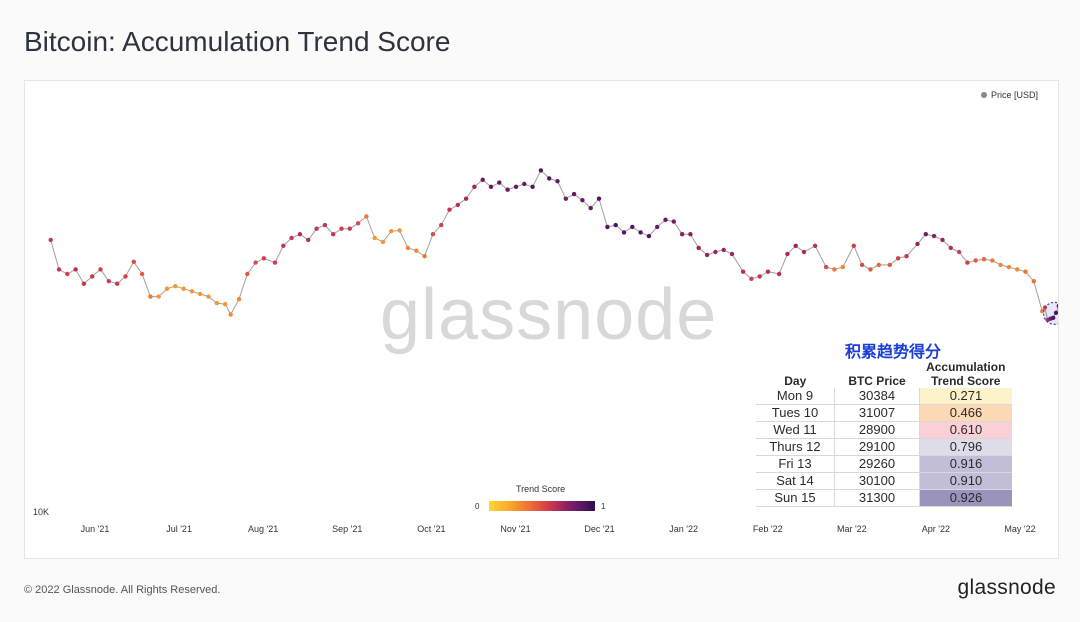 This screenshot has width=1080, height=622. Describe the element at coordinates (1009, 95) in the screenshot. I see `chart-legend: Price [USD]` at that location.